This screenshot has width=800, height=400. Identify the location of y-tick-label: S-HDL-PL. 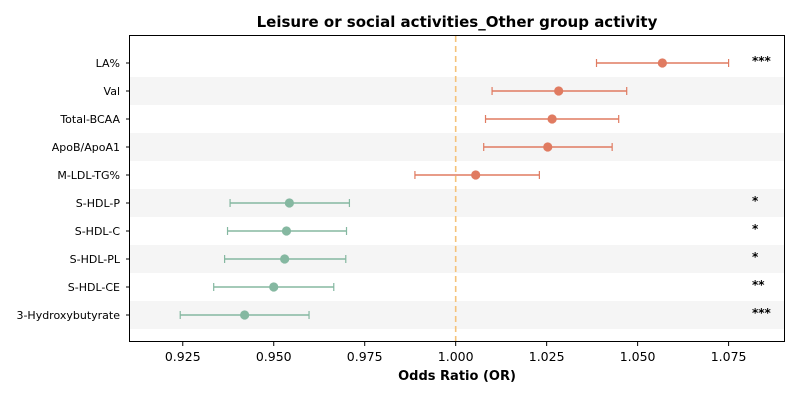
(95, 259).